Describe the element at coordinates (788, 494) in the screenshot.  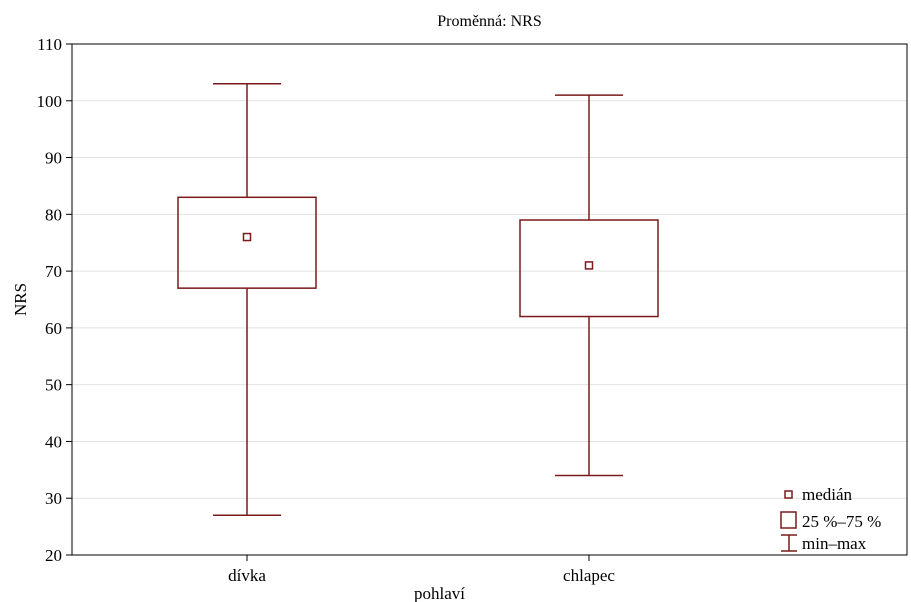
I see `legend-median-symbol` at that location.